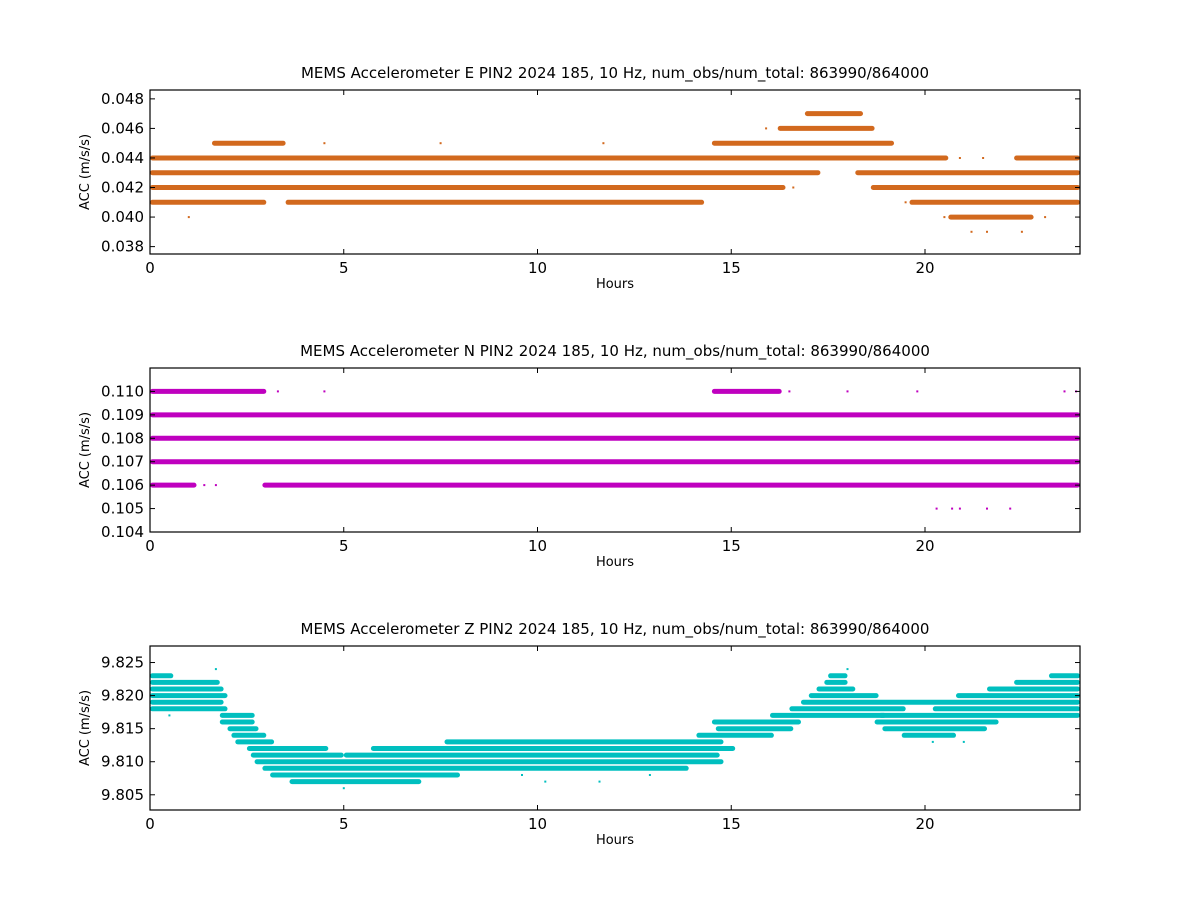 This screenshot has height=904, width=1200. I want to click on y-tick-label: 0.108, so click(122, 438).